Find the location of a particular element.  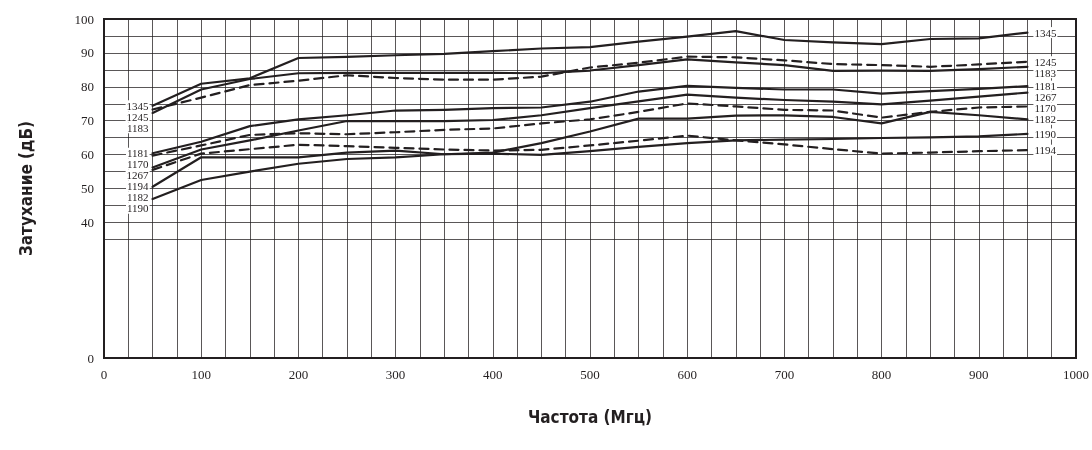

y-tick-label: 50 is located at coordinates (87, 188).